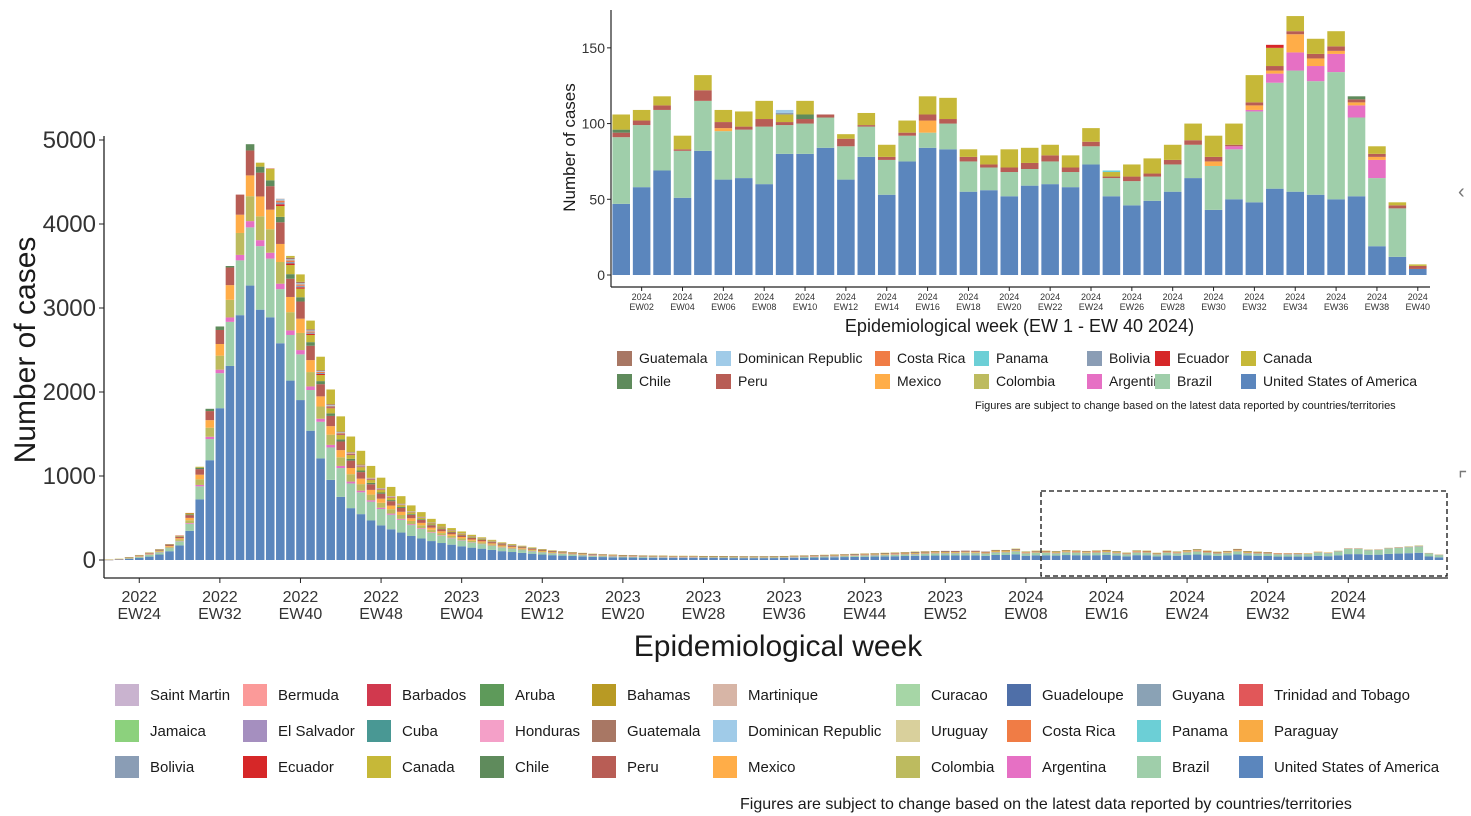 The image size is (1471, 816). I want to click on legend-label: Curacao, so click(959, 695).